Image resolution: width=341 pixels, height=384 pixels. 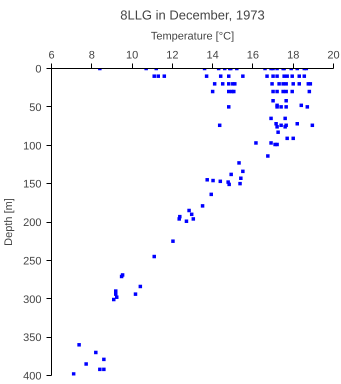 I want to click on y-tick-label: 350, so click(x=32, y=338).